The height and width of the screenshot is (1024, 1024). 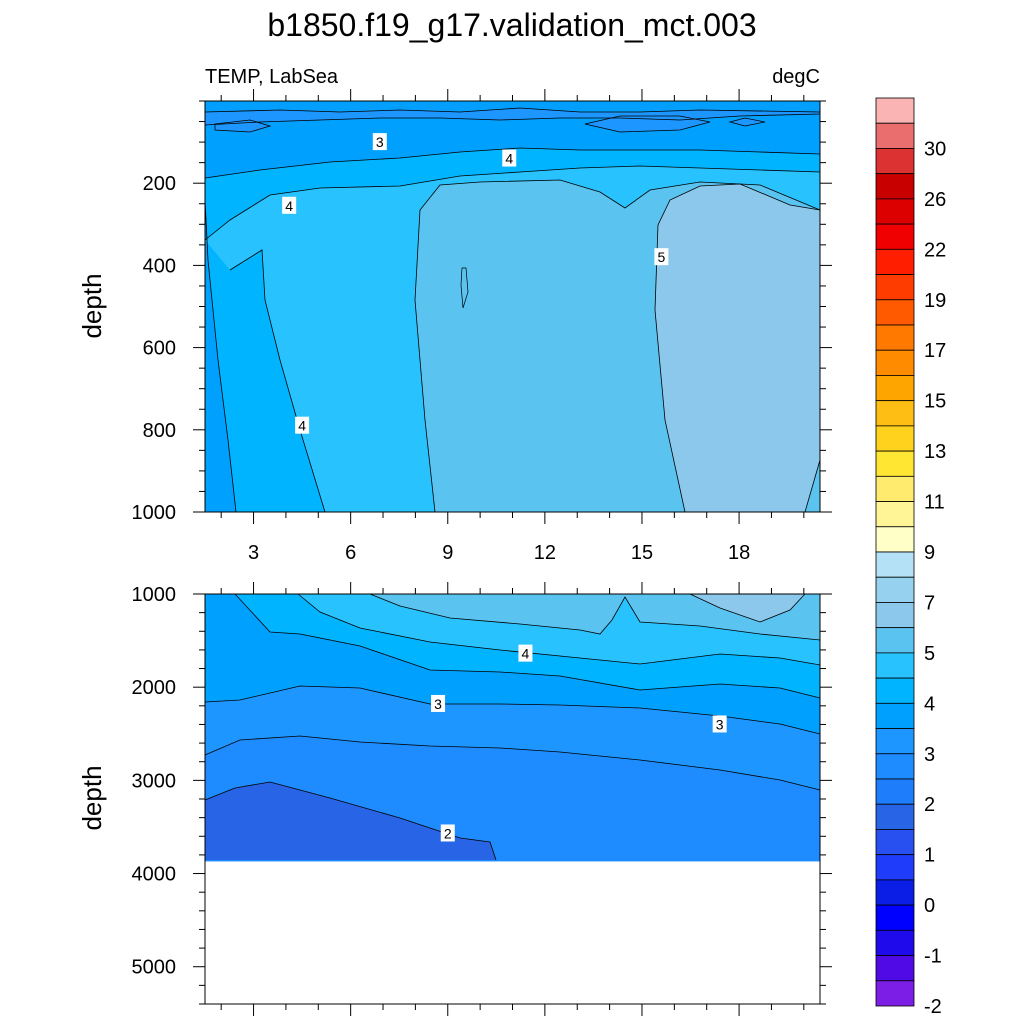 What do you see at coordinates (159, 184) in the screenshot?
I see `y-tick-label: 200` at bounding box center [159, 184].